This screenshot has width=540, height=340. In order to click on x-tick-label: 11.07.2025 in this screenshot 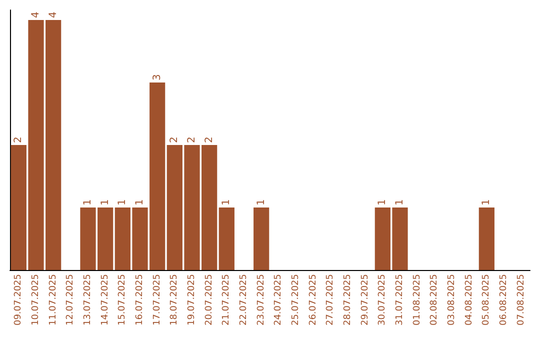, I will do `click(53, 300)`.